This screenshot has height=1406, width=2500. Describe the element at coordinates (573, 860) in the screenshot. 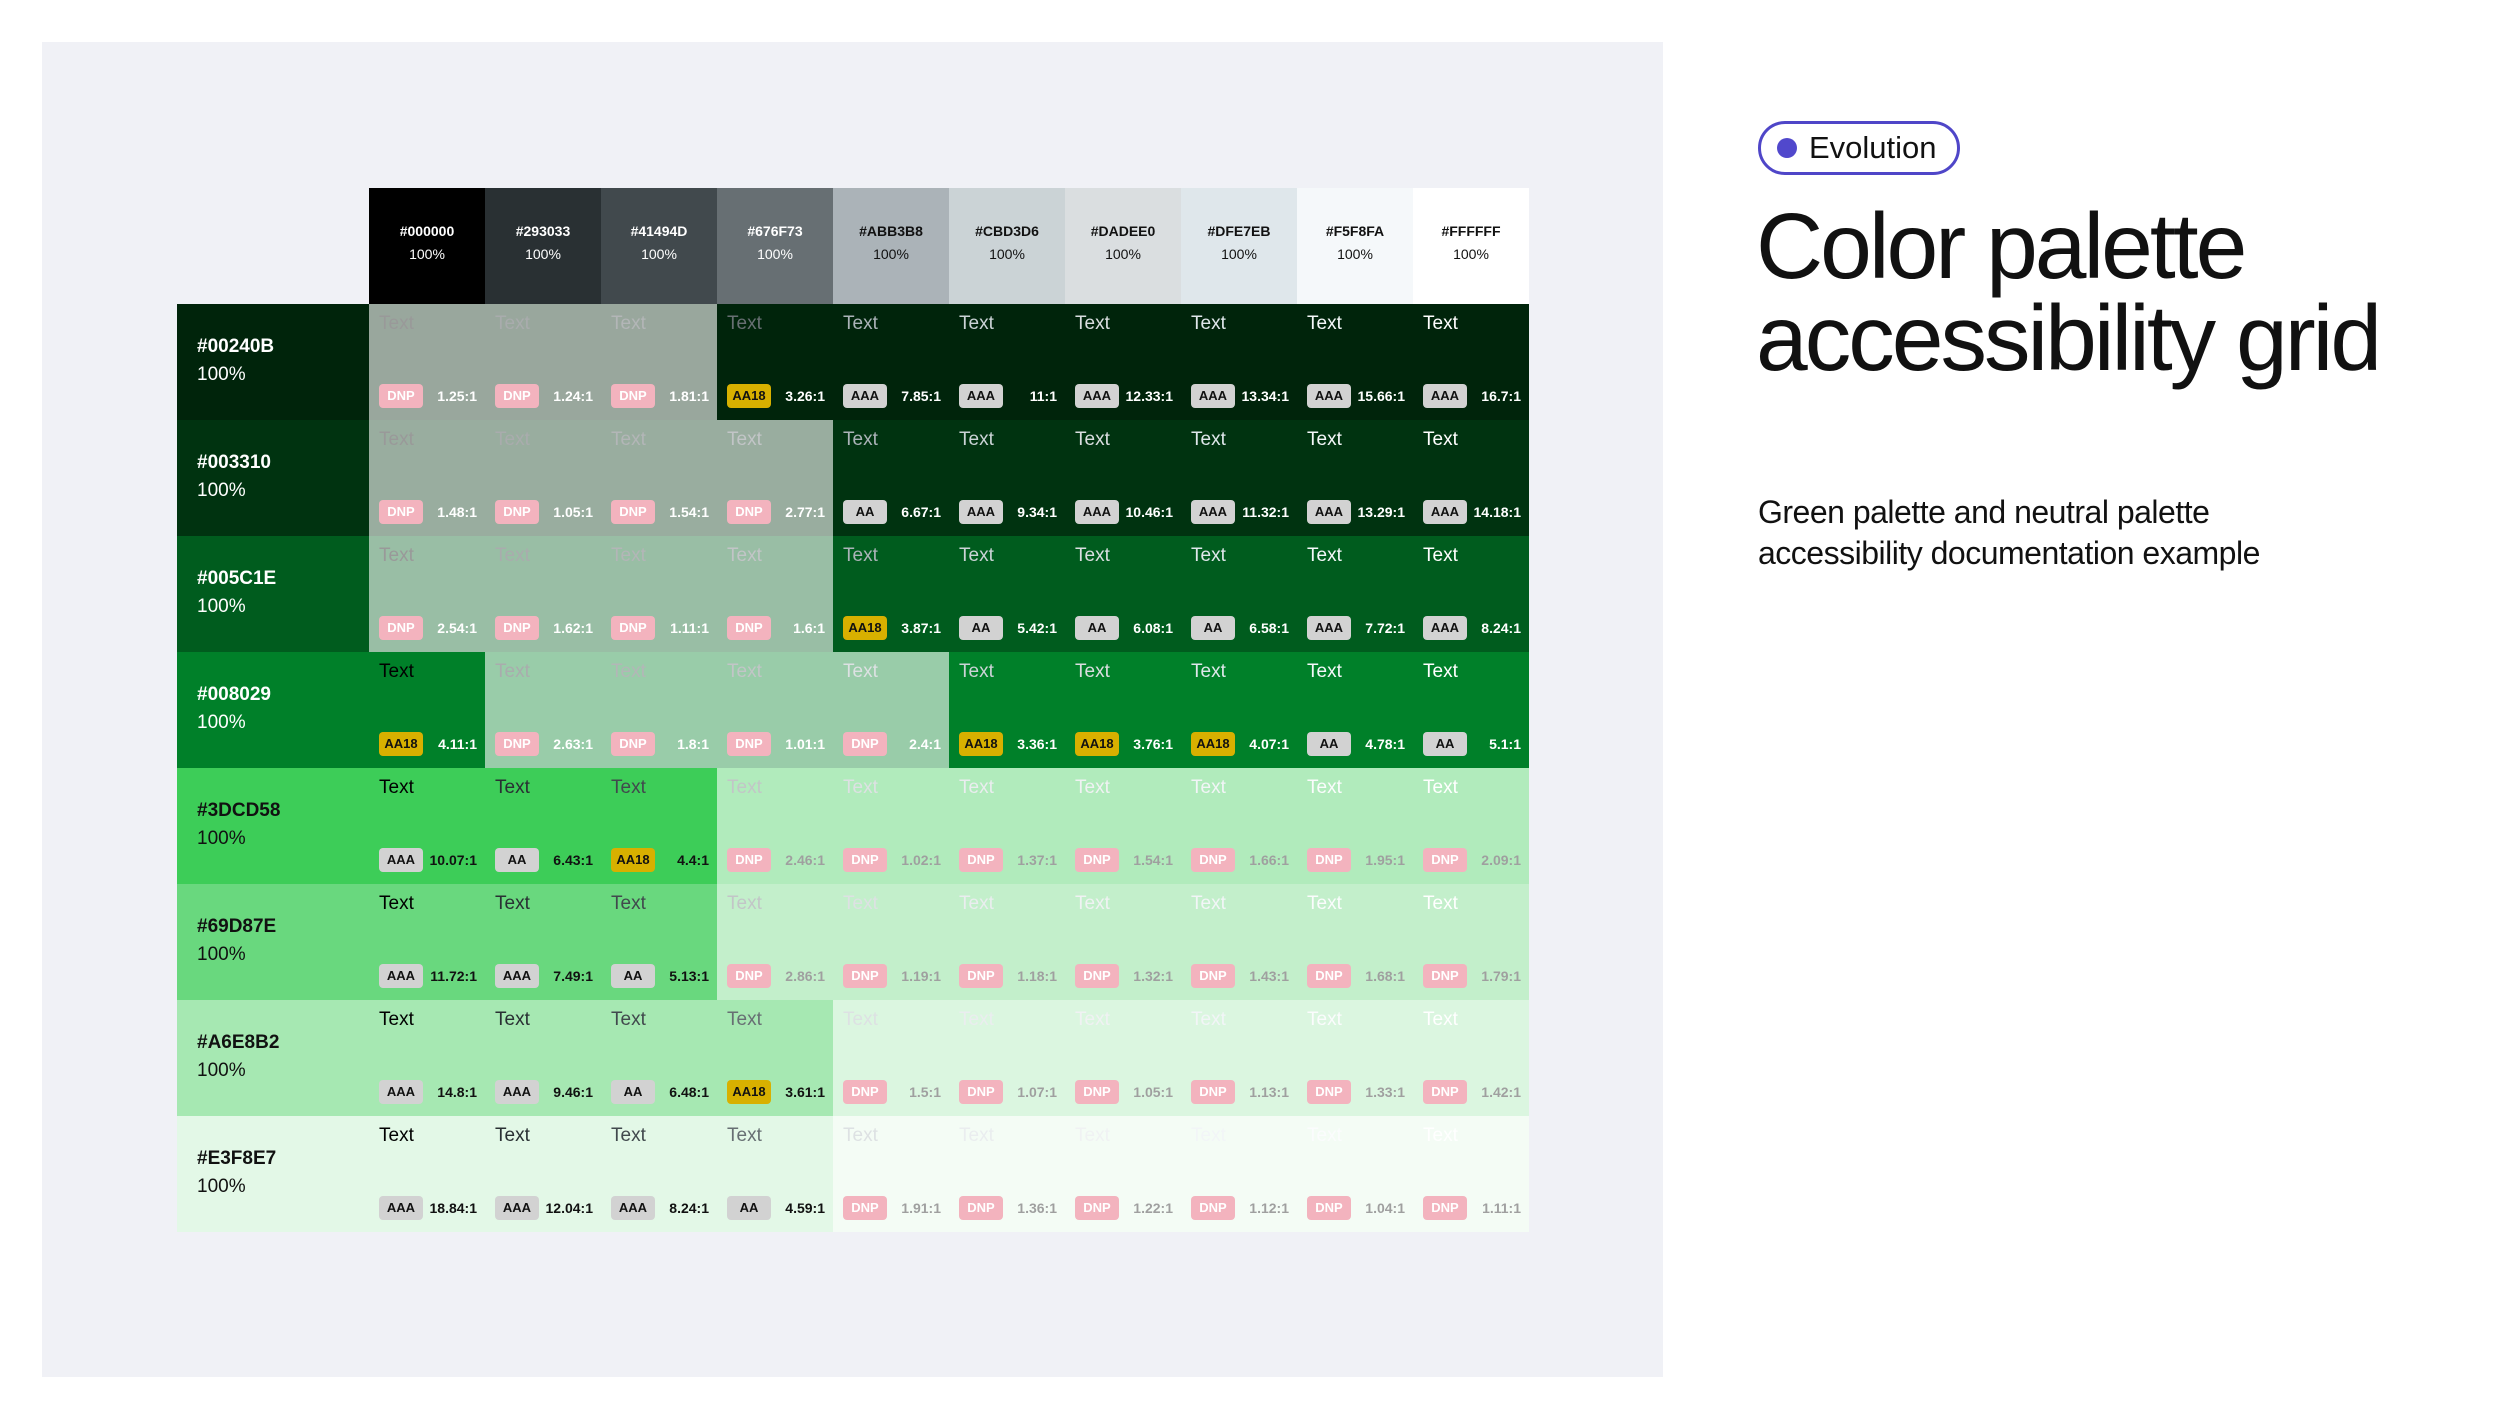

I see `contrast-ratio: 6.43:1` at that location.